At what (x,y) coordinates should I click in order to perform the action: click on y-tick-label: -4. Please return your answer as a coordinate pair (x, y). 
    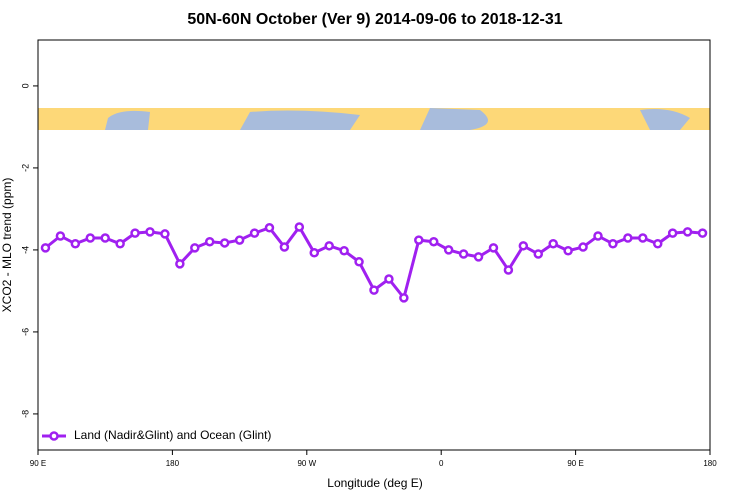
    Looking at the image, I should click on (25, 250).